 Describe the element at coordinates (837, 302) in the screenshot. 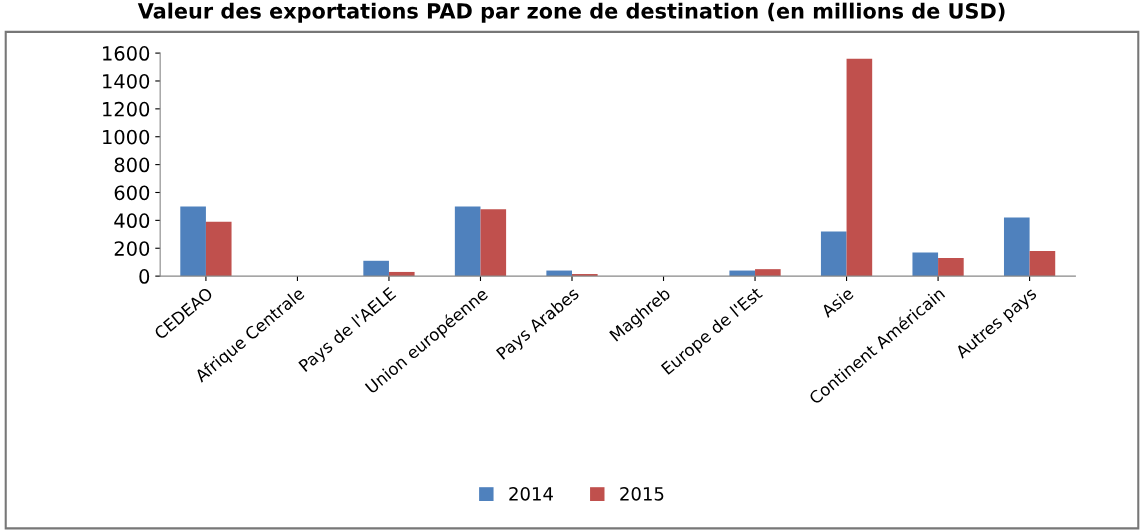

I see `x-tick-label: Asie` at that location.